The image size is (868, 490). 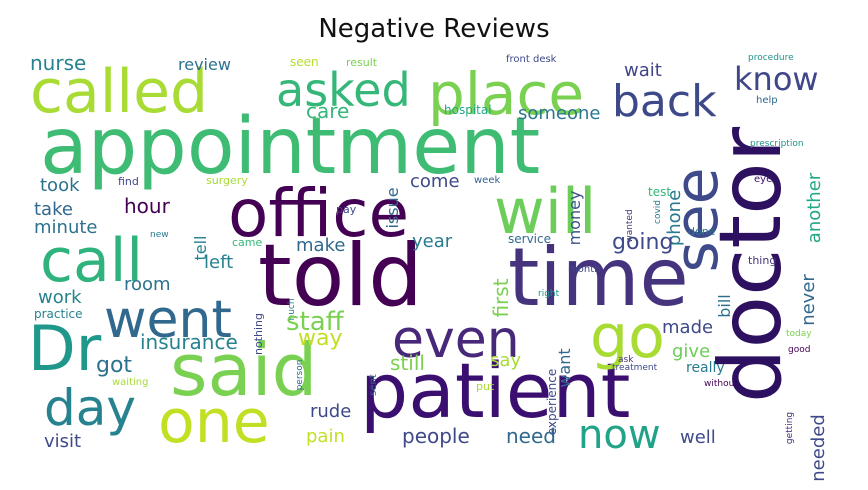 What do you see at coordinates (505, 360) in the screenshot?
I see `word-say: say` at bounding box center [505, 360].